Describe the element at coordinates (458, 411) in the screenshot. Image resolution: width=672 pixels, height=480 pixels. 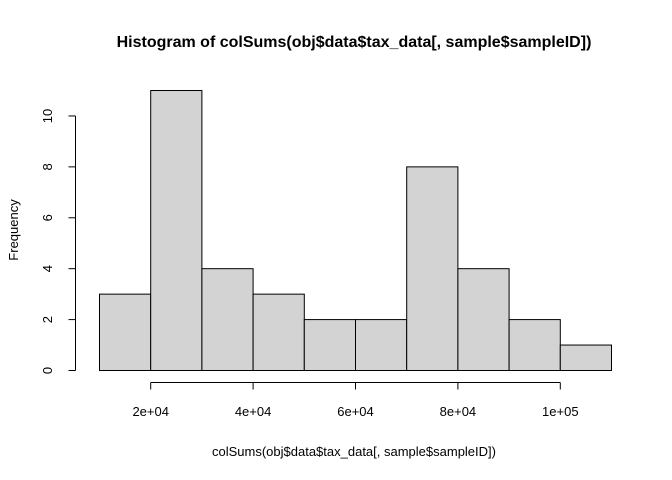
I see `x-tick-label: 8e+04` at that location.